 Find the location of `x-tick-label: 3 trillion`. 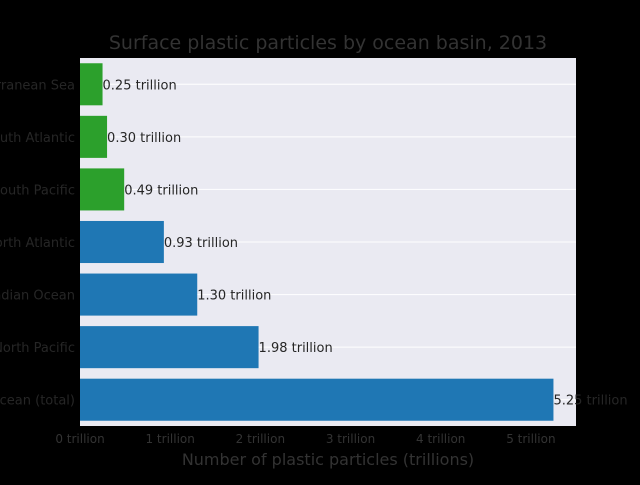

x-tick-label: 3 trillion is located at coordinates (350, 439).